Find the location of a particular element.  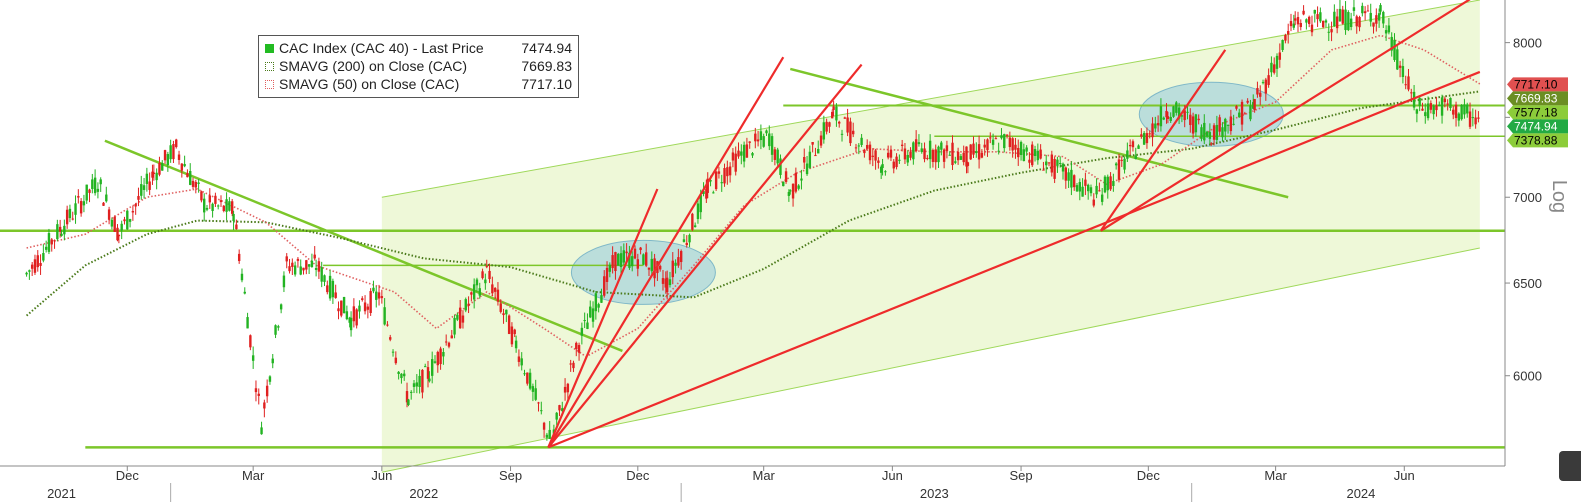

y-tick-label-4: 8000 is located at coordinates (1527, 43).